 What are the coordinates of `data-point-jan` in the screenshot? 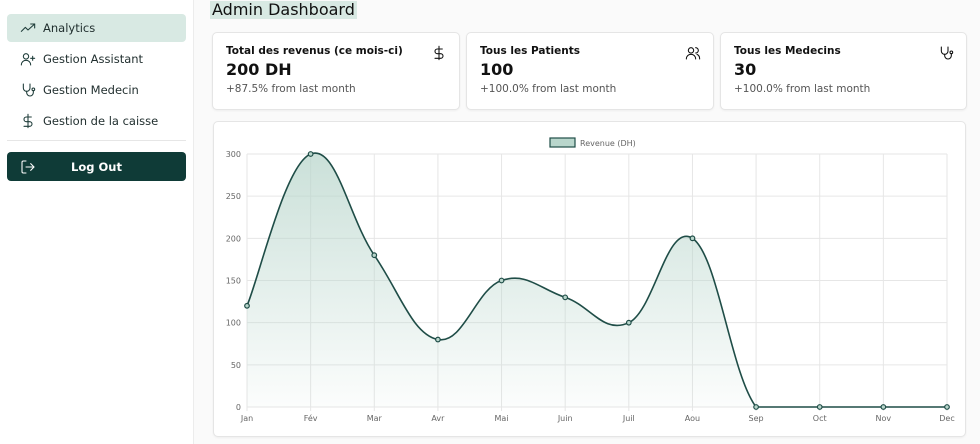 It's located at (247, 305).